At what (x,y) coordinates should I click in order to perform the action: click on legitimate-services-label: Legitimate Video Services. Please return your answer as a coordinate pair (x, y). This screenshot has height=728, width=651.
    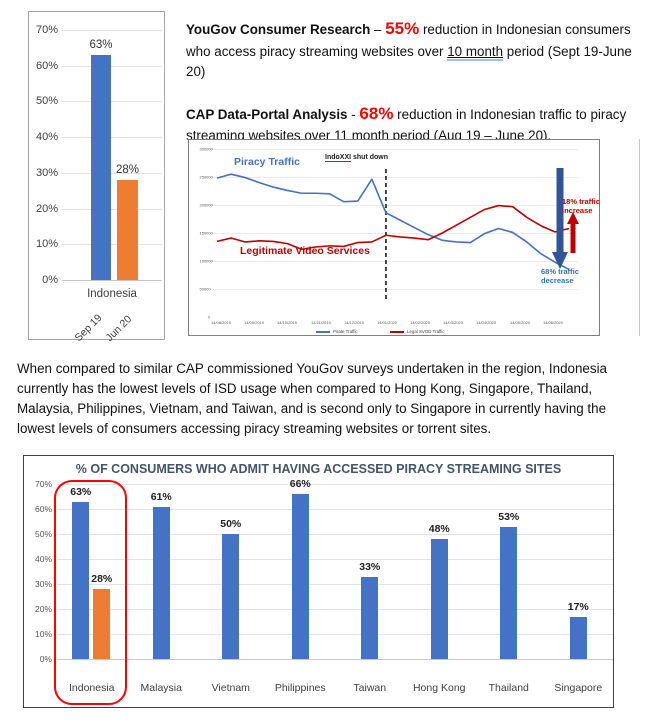
    Looking at the image, I should click on (305, 251).